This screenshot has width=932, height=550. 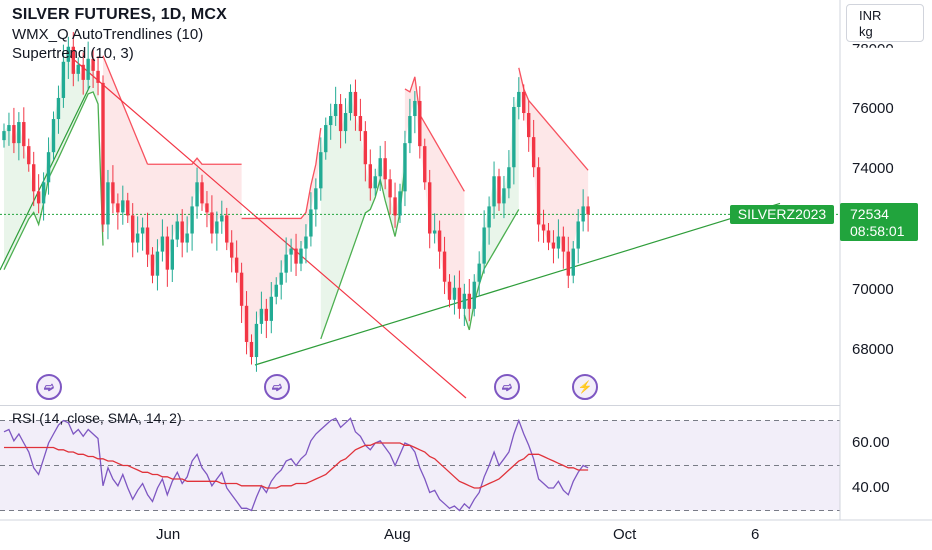 What do you see at coordinates (108, 34) in the screenshot?
I see `indicator-autotrendlines-label: WMX_Q AutoTrendlines (10)` at bounding box center [108, 34].